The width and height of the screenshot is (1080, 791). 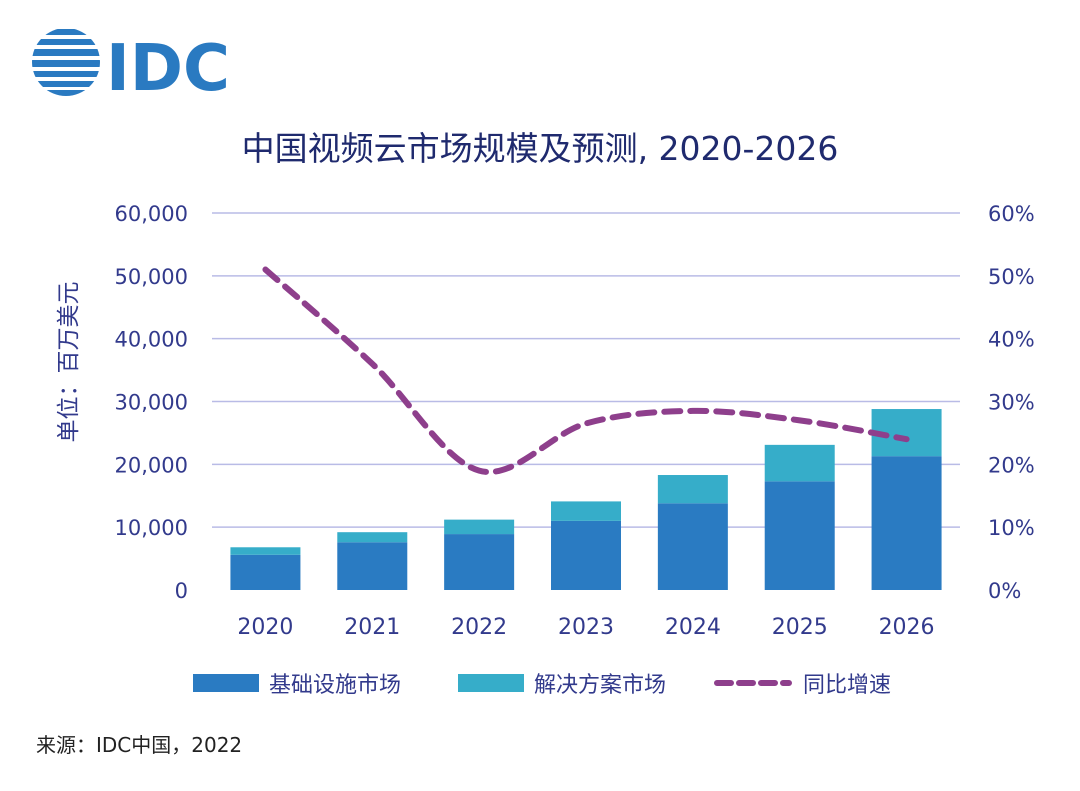 I want to click on legend-solution: 解决方案市场, so click(x=562, y=685).